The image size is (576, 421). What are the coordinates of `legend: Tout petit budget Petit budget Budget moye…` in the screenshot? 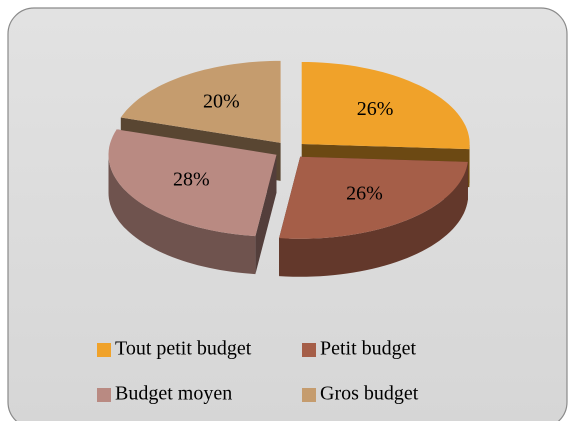 It's located at (258, 371).